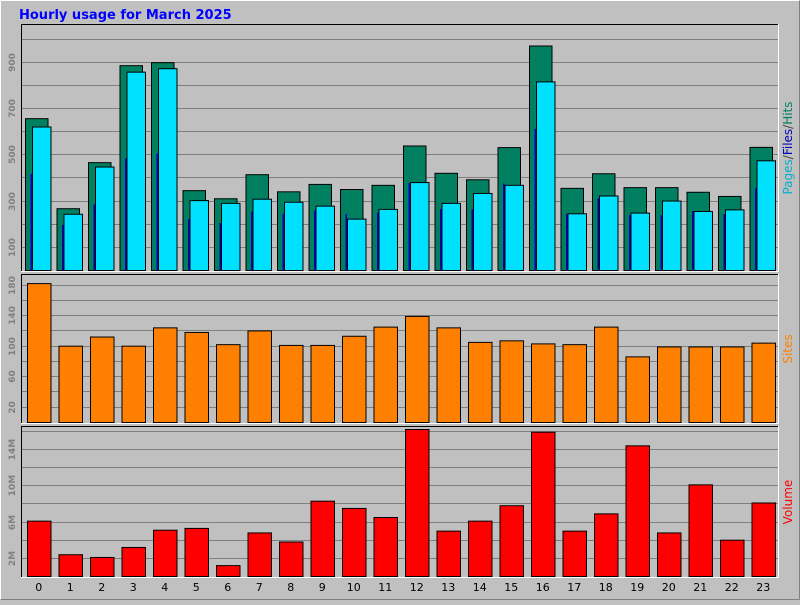 The width and height of the screenshot is (800, 605). I want to click on y-tick-label: 900, so click(13, 62).